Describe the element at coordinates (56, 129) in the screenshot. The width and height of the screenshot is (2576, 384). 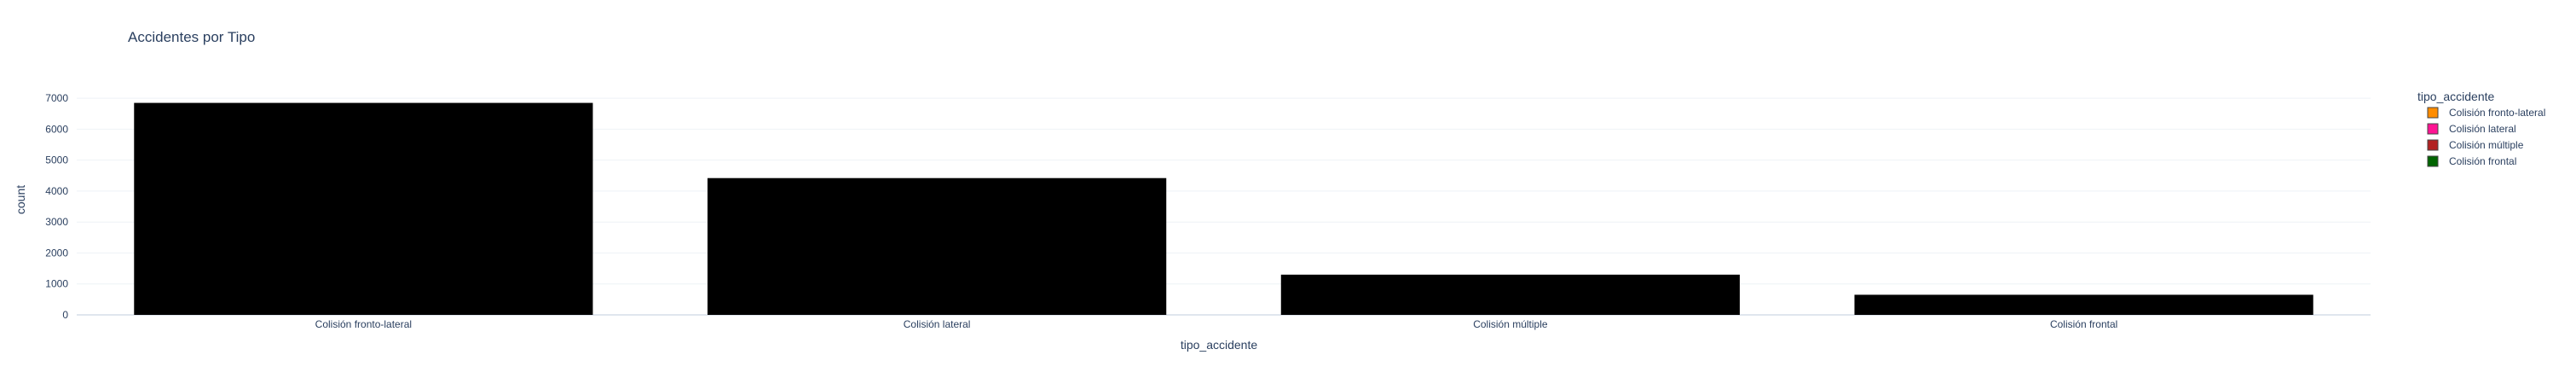
I see `y-tick-label: 6000` at that location.